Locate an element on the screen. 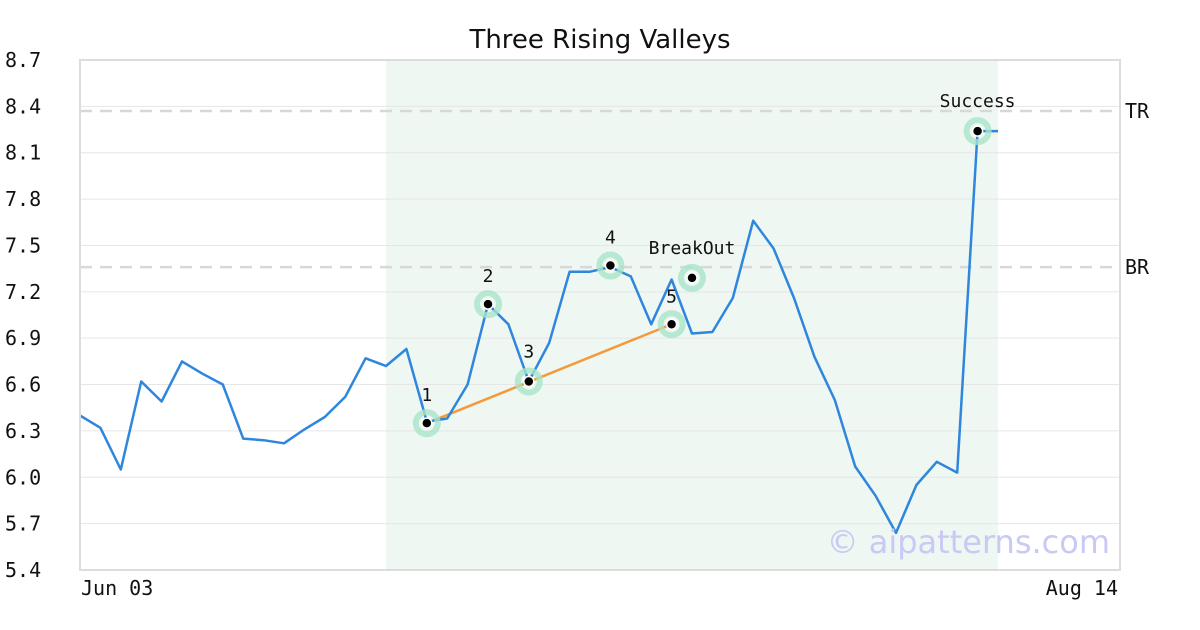  point-label: 1 is located at coordinates (426, 395).